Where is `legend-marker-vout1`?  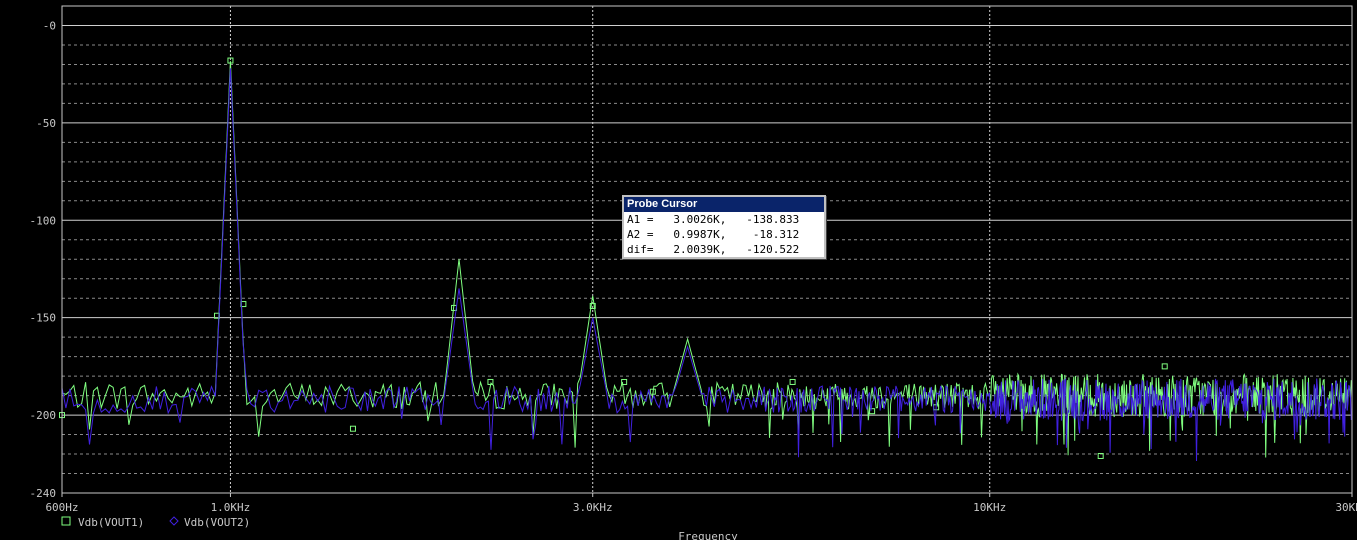
legend-marker-vout1 is located at coordinates (66, 521).